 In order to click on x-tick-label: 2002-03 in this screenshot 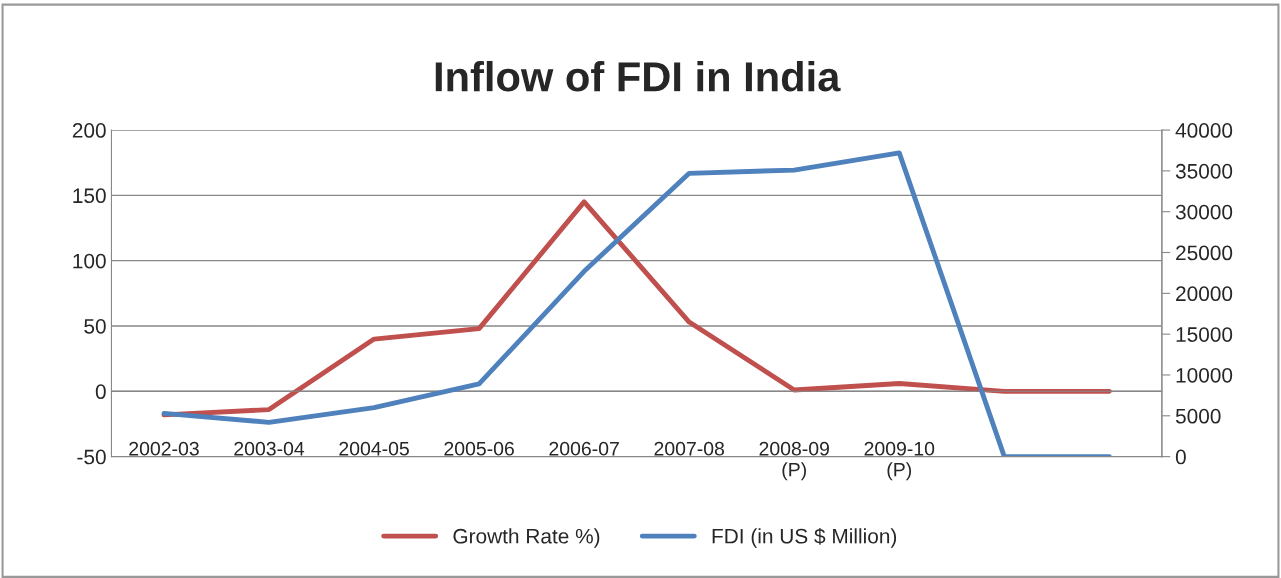, I will do `click(164, 448)`.